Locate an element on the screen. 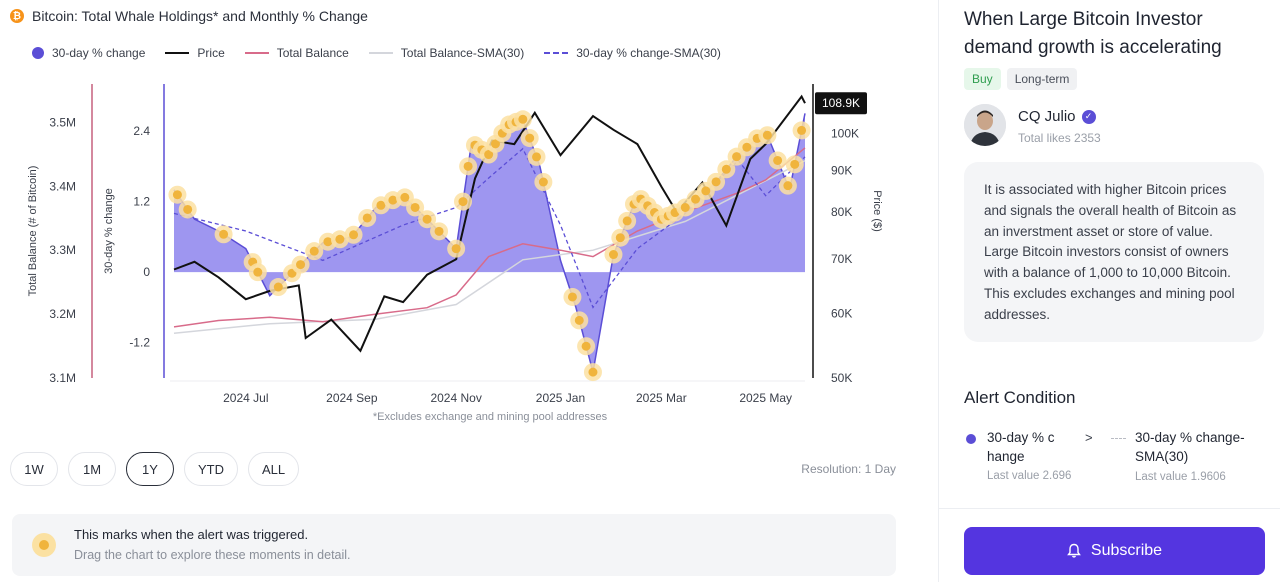  y-mid-tick: 2.4 is located at coordinates (141, 131).